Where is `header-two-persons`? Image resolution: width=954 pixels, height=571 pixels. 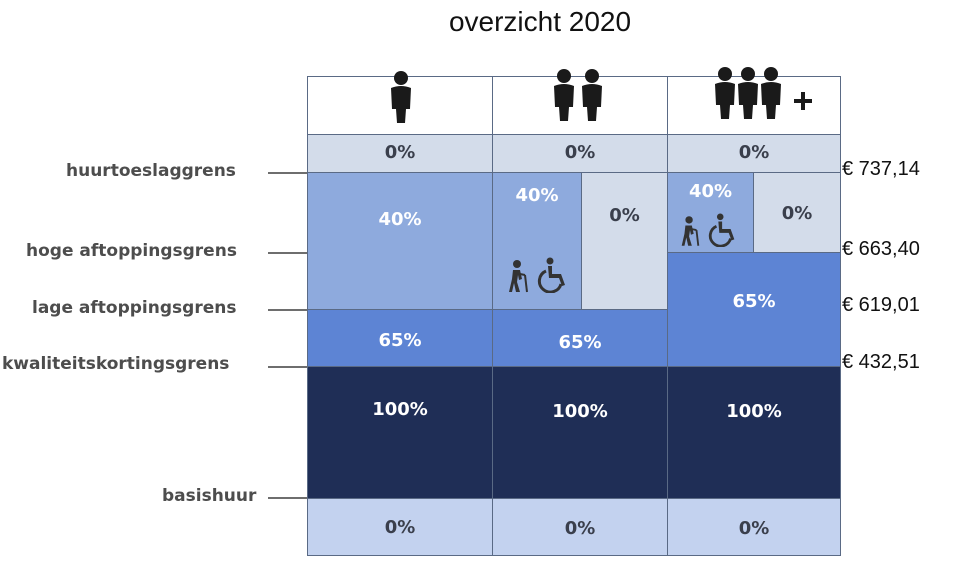
header-two-persons is located at coordinates (580, 102).